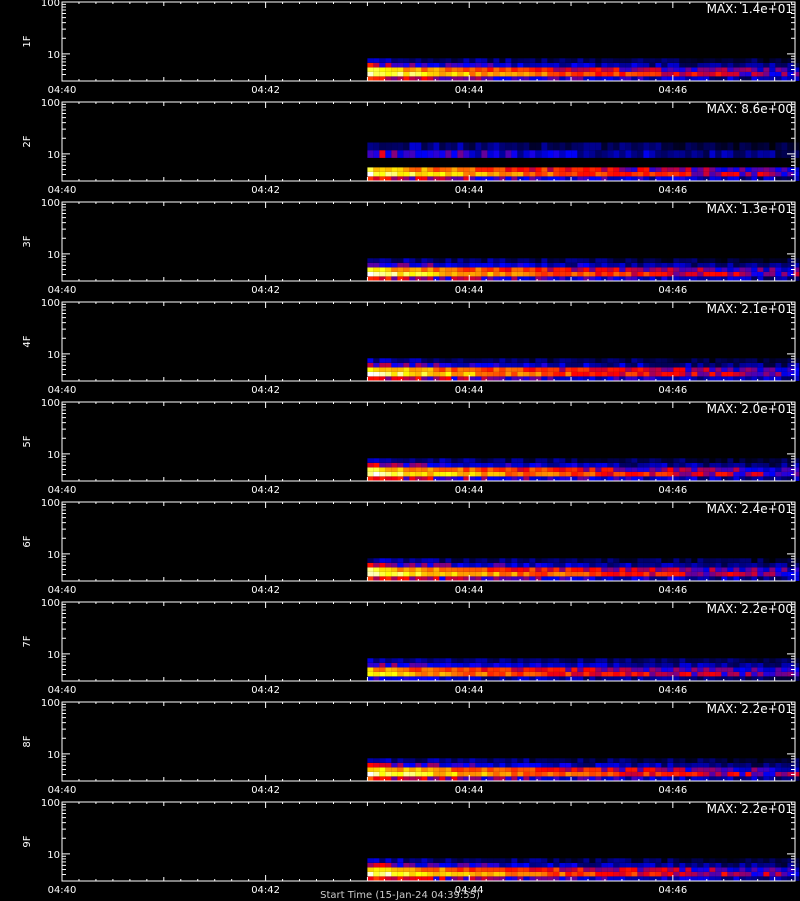  Describe the element at coordinates (672, 190) in the screenshot. I see `x-tick-label: 04:46` at that location.